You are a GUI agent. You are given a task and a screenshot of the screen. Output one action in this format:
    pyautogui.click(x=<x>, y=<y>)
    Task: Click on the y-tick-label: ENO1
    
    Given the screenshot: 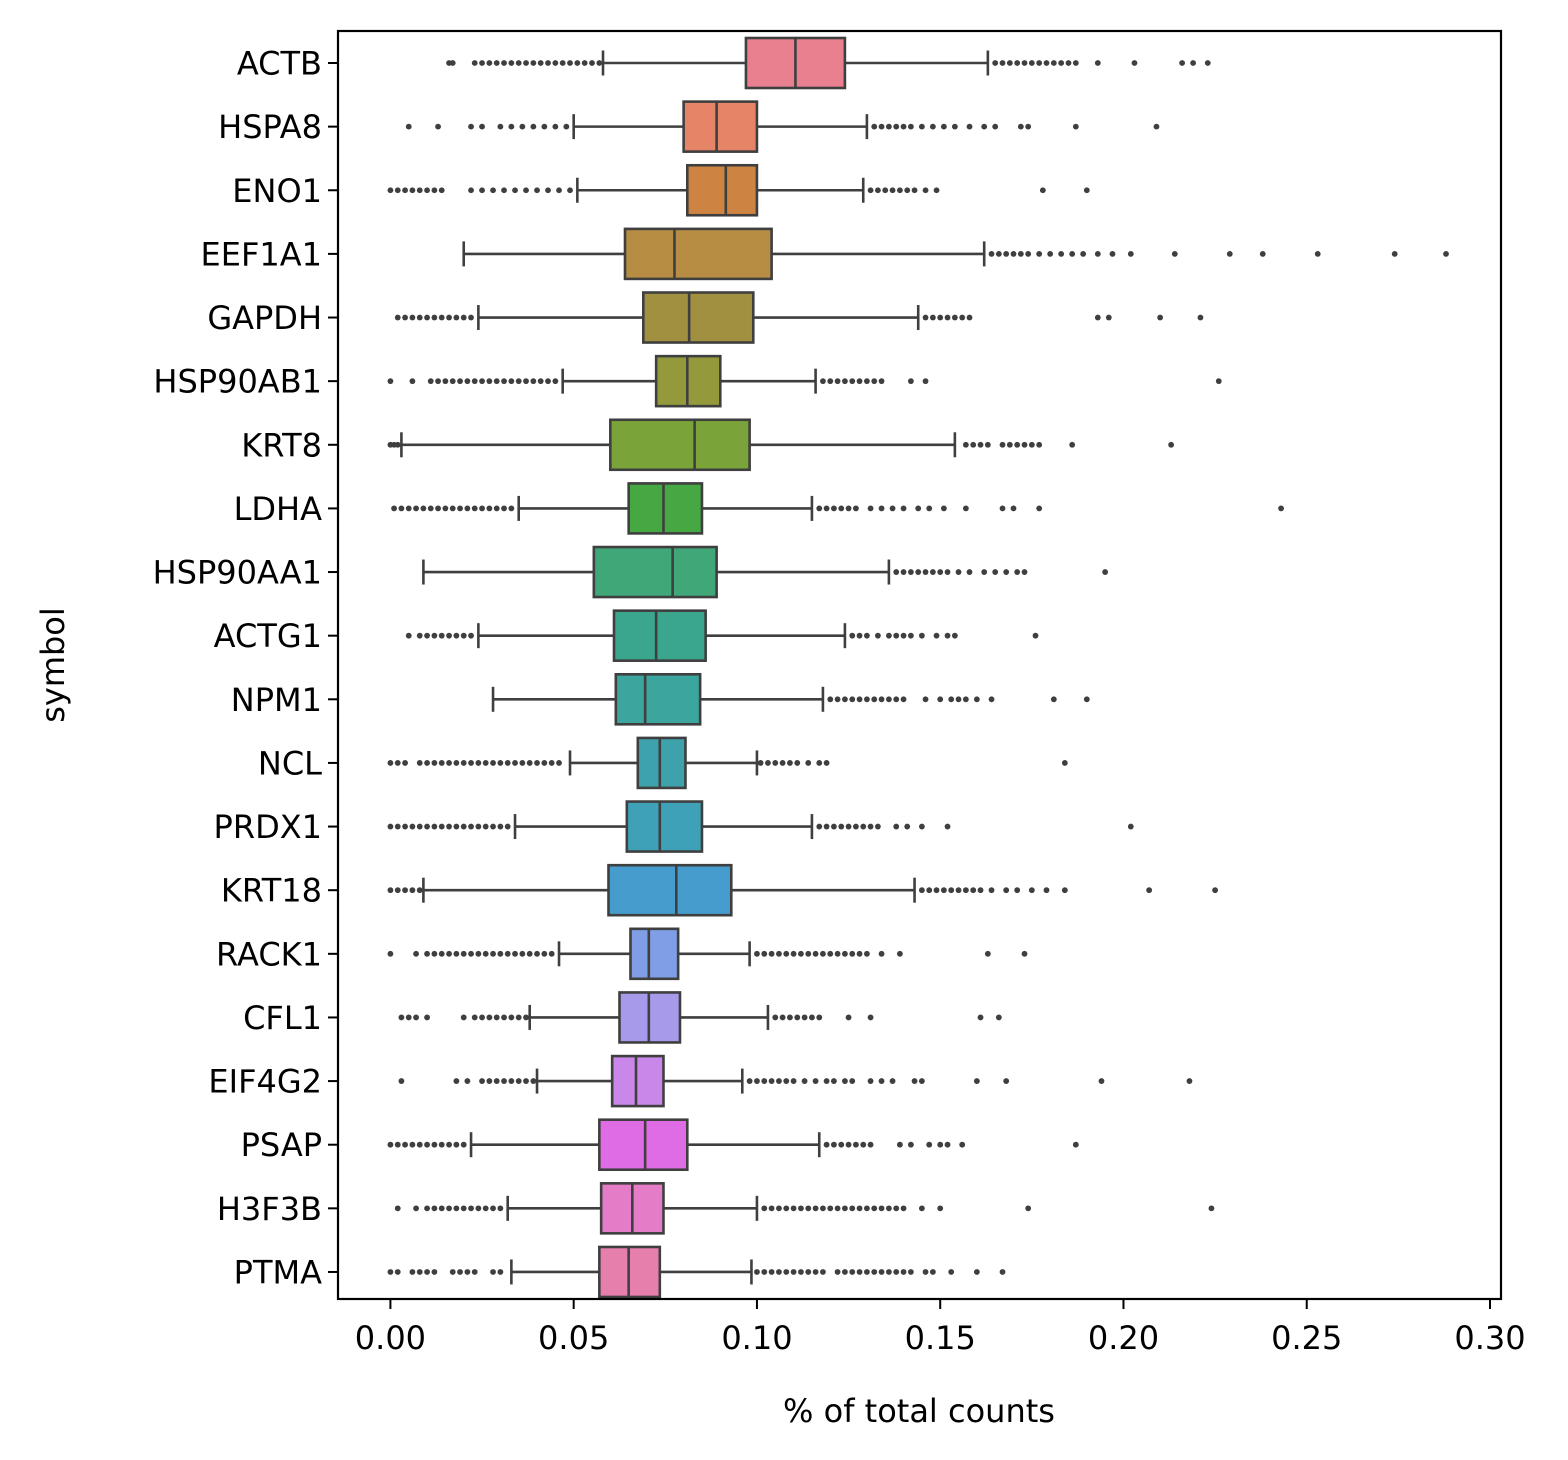 What is the action you would take?
    pyautogui.click(x=277, y=191)
    